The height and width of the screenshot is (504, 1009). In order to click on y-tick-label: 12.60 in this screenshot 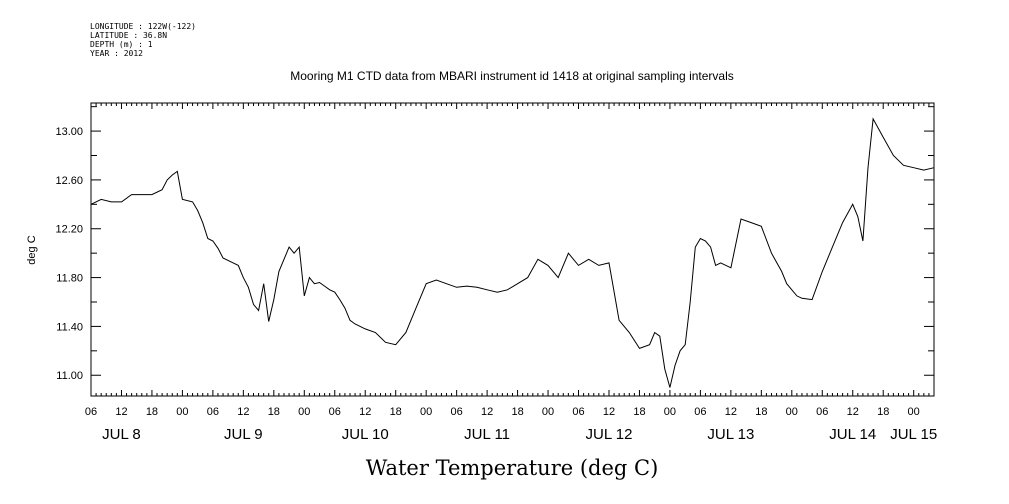, I will do `click(69, 181)`.